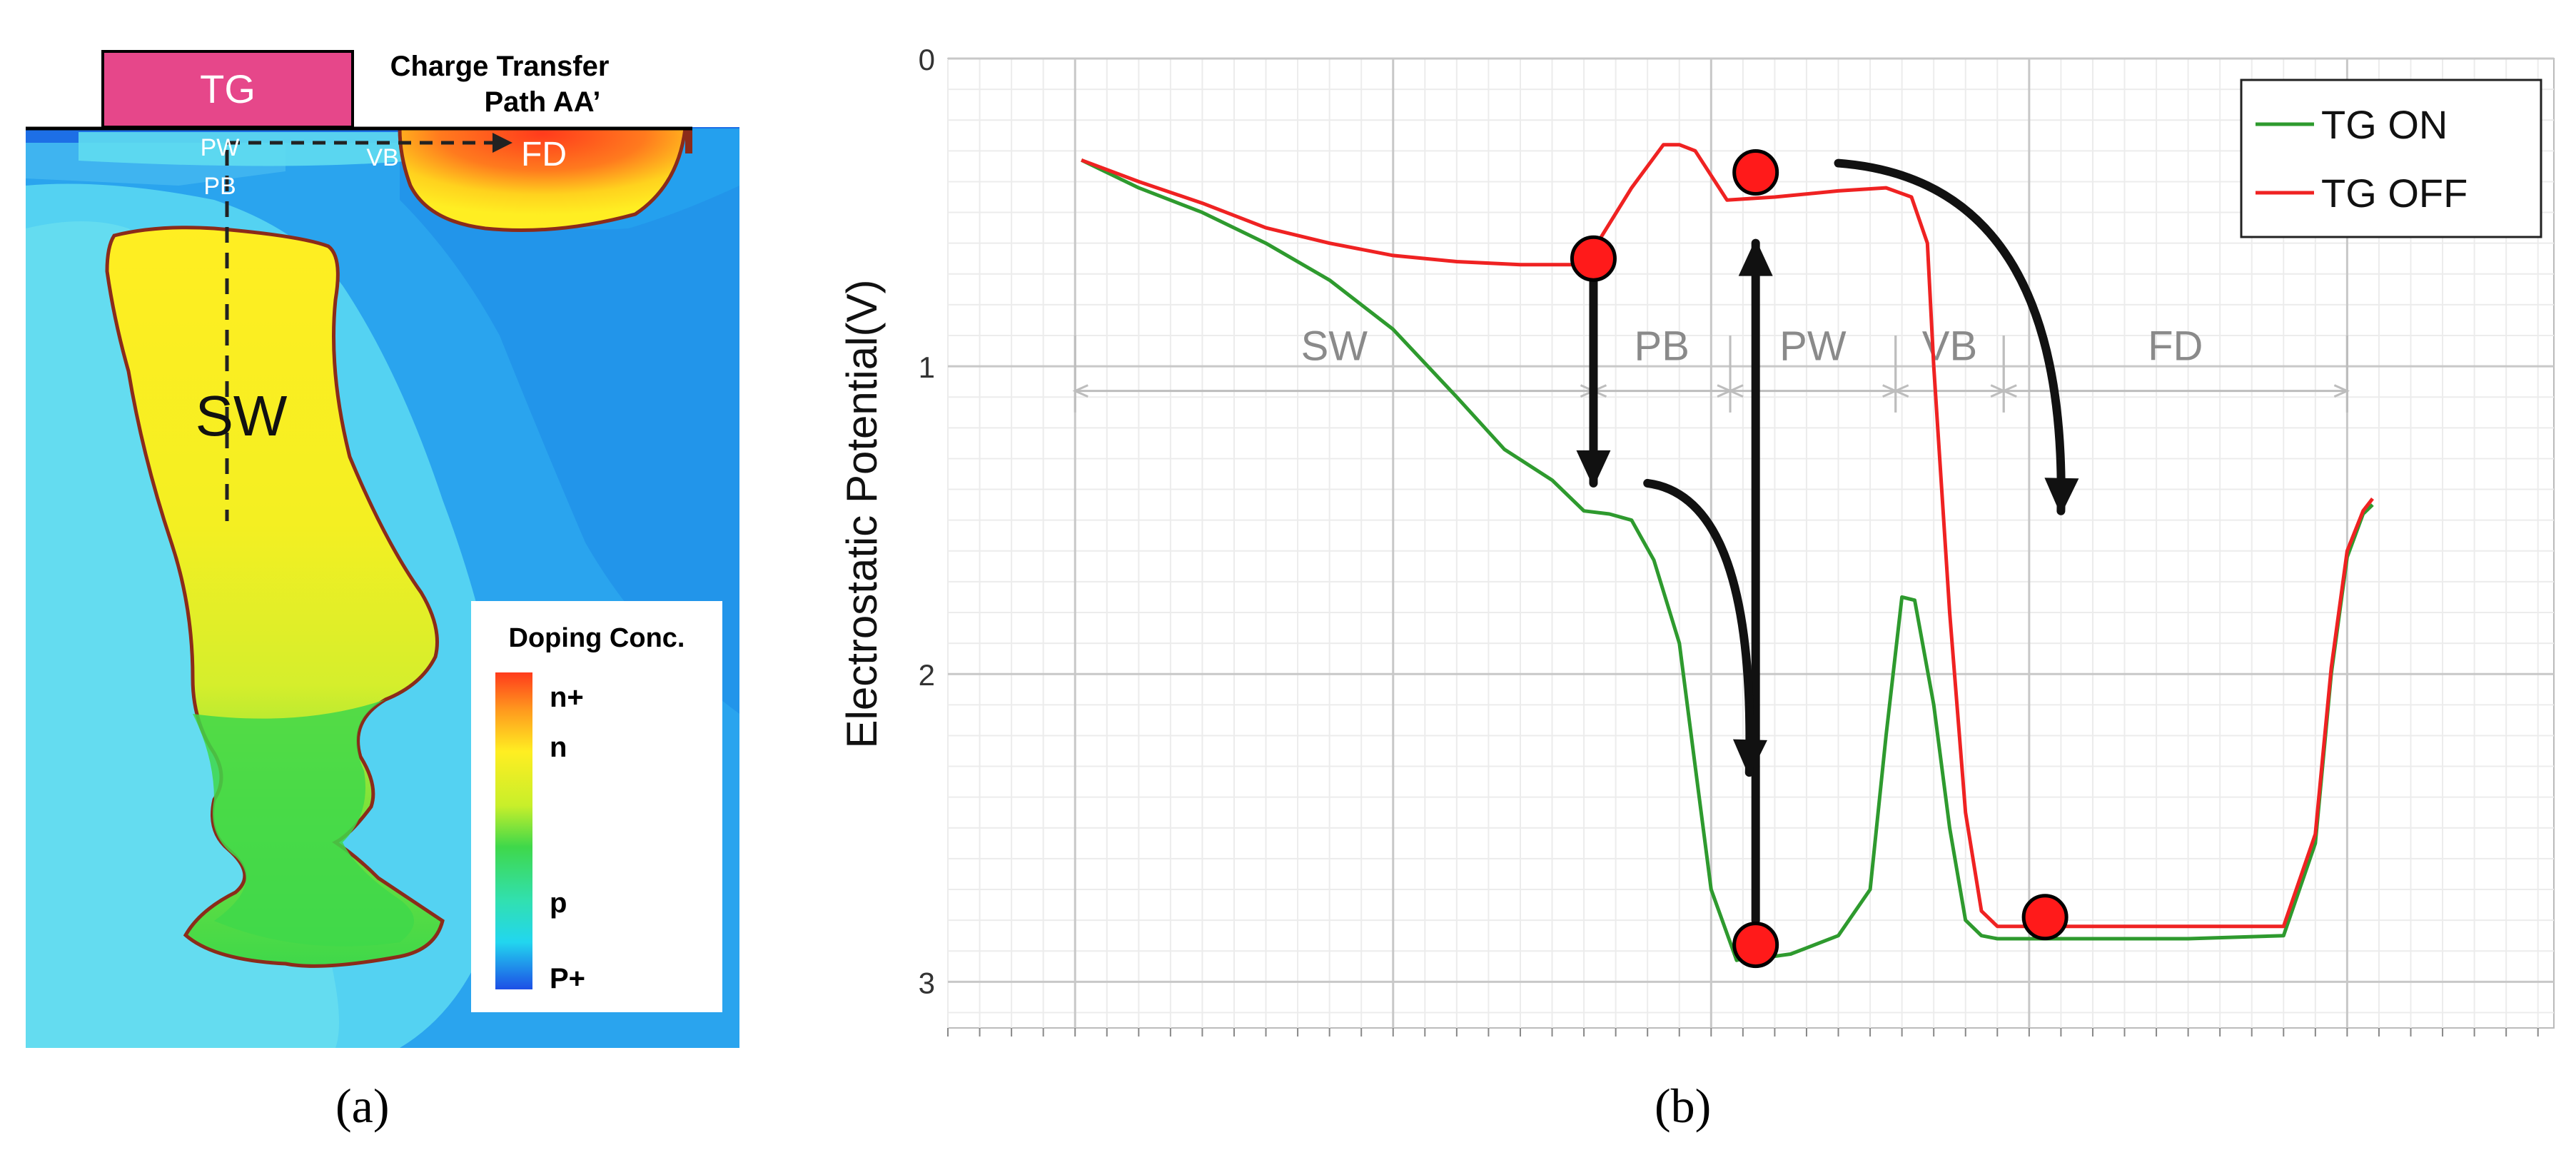 The width and height of the screenshot is (2576, 1155). What do you see at coordinates (513, 830) in the screenshot?
I see `legend-colorbar` at bounding box center [513, 830].